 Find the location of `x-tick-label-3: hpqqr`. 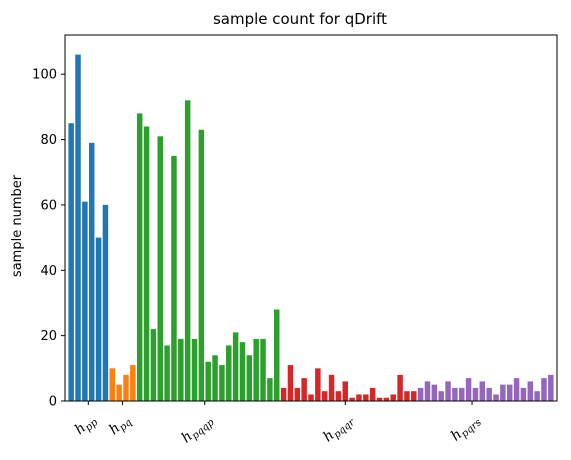

x-tick-label-3: hpqqr is located at coordinates (339, 429).